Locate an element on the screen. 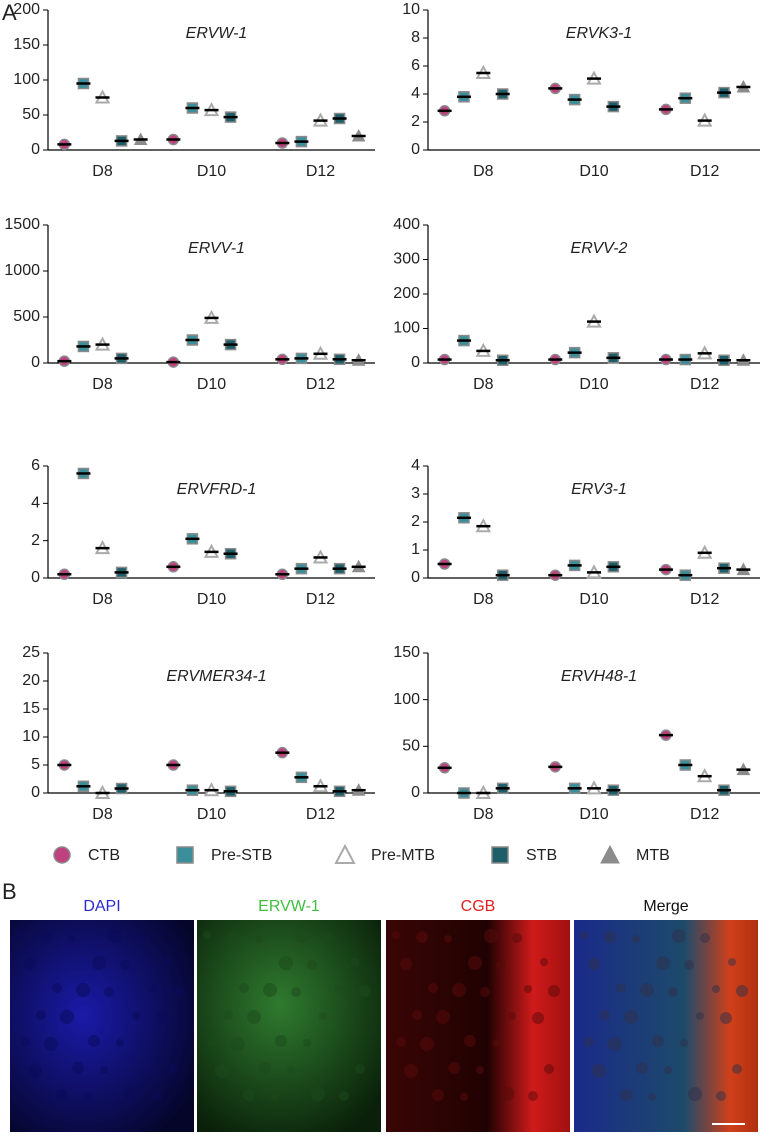  y-tick-label: 150 is located at coordinates (26, 44).